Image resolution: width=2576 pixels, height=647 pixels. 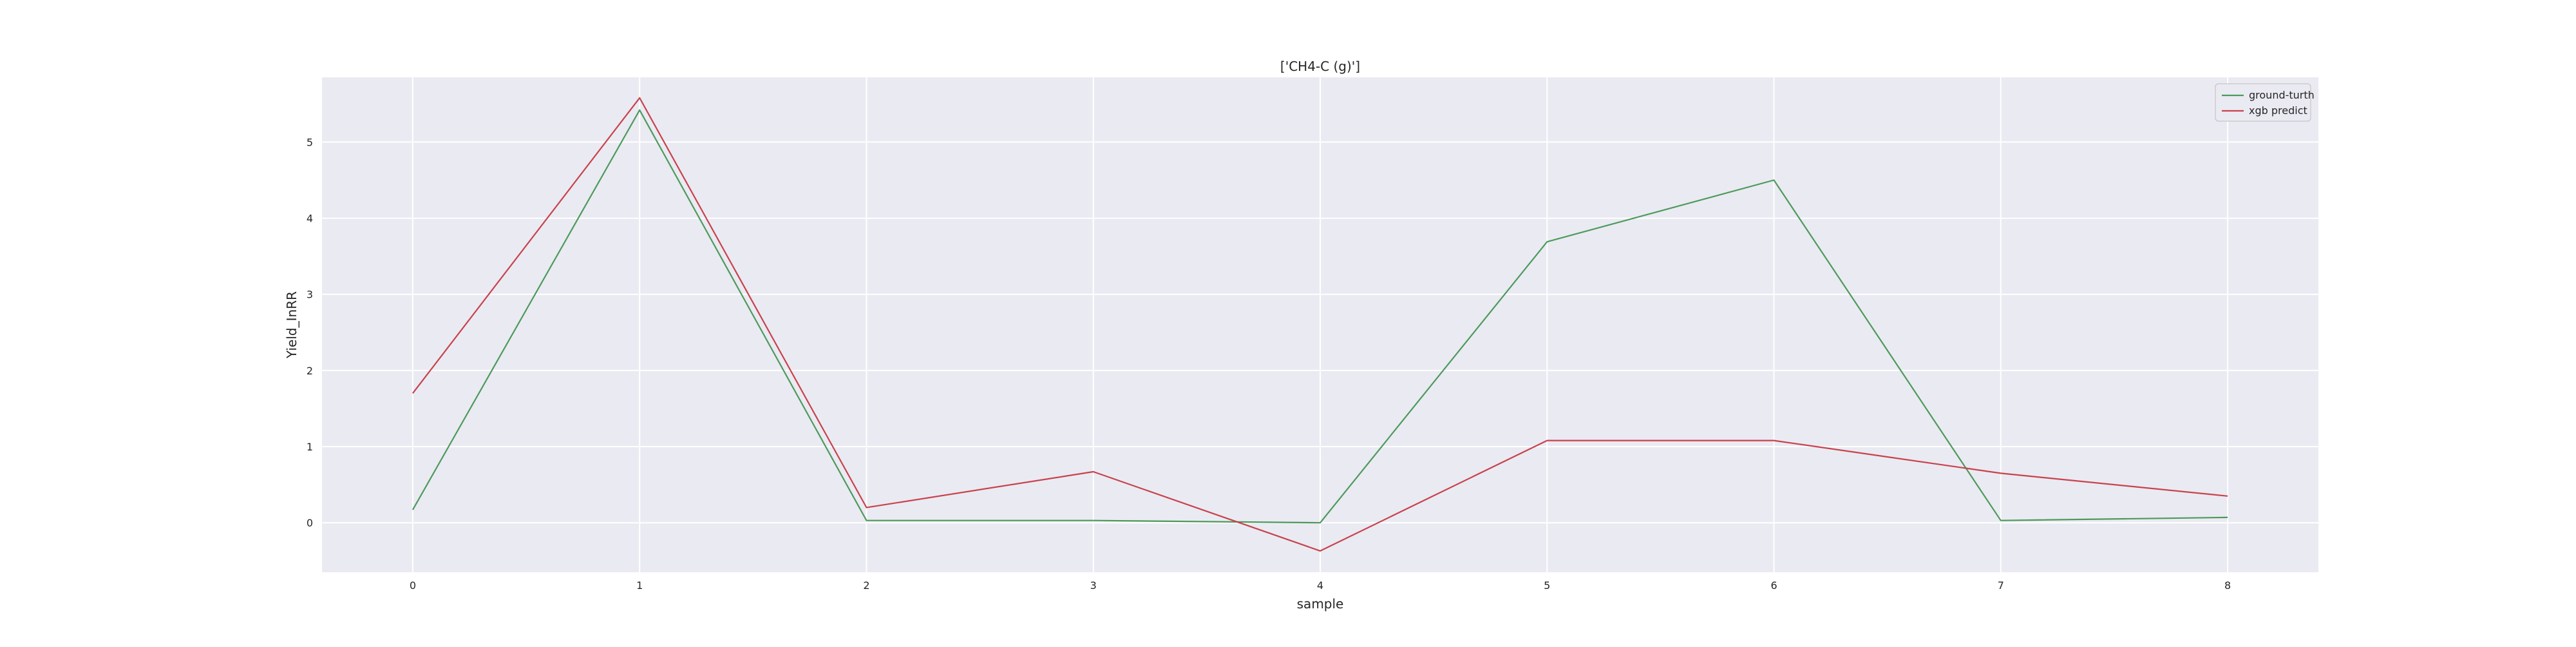 I want to click on x-tick-label: 5, so click(x=1547, y=585).